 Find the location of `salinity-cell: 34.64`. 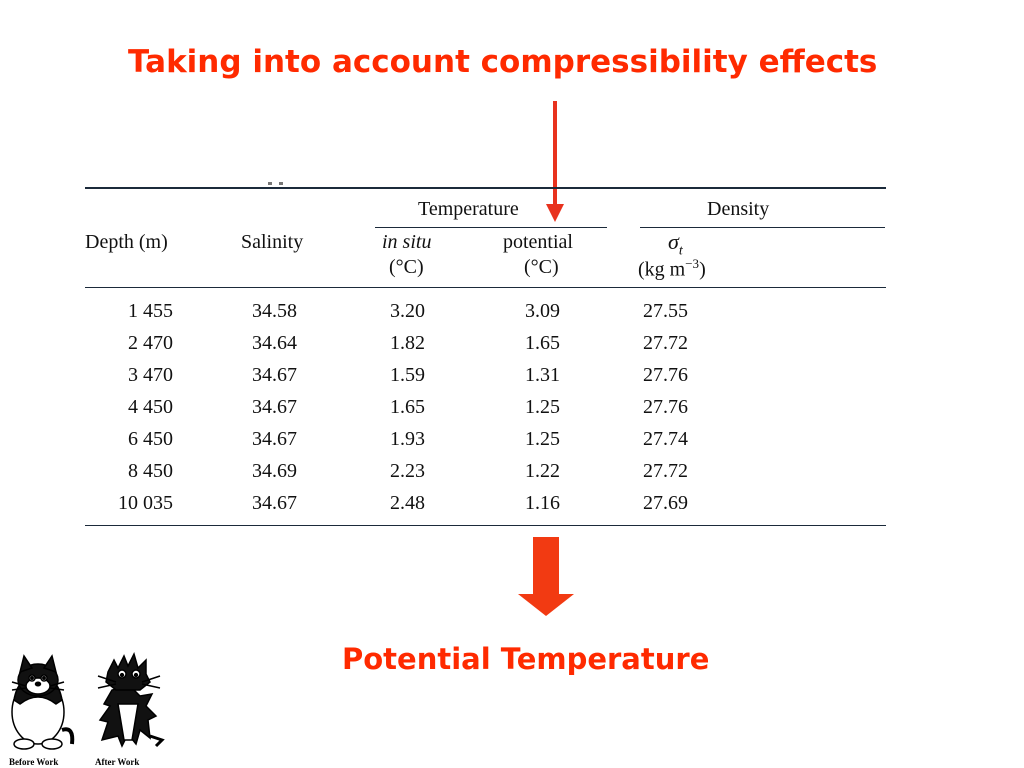

salinity-cell: 34.64 is located at coordinates (274, 343).